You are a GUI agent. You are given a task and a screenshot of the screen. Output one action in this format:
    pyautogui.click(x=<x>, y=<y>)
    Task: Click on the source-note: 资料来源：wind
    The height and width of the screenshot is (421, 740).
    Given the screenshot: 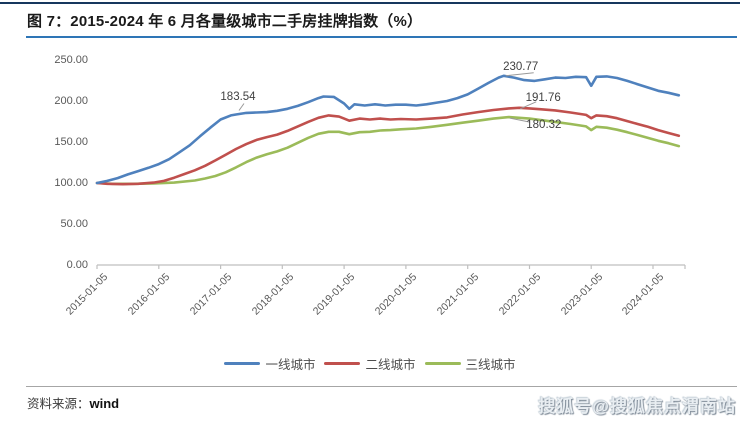 What is the action you would take?
    pyautogui.click(x=73, y=402)
    